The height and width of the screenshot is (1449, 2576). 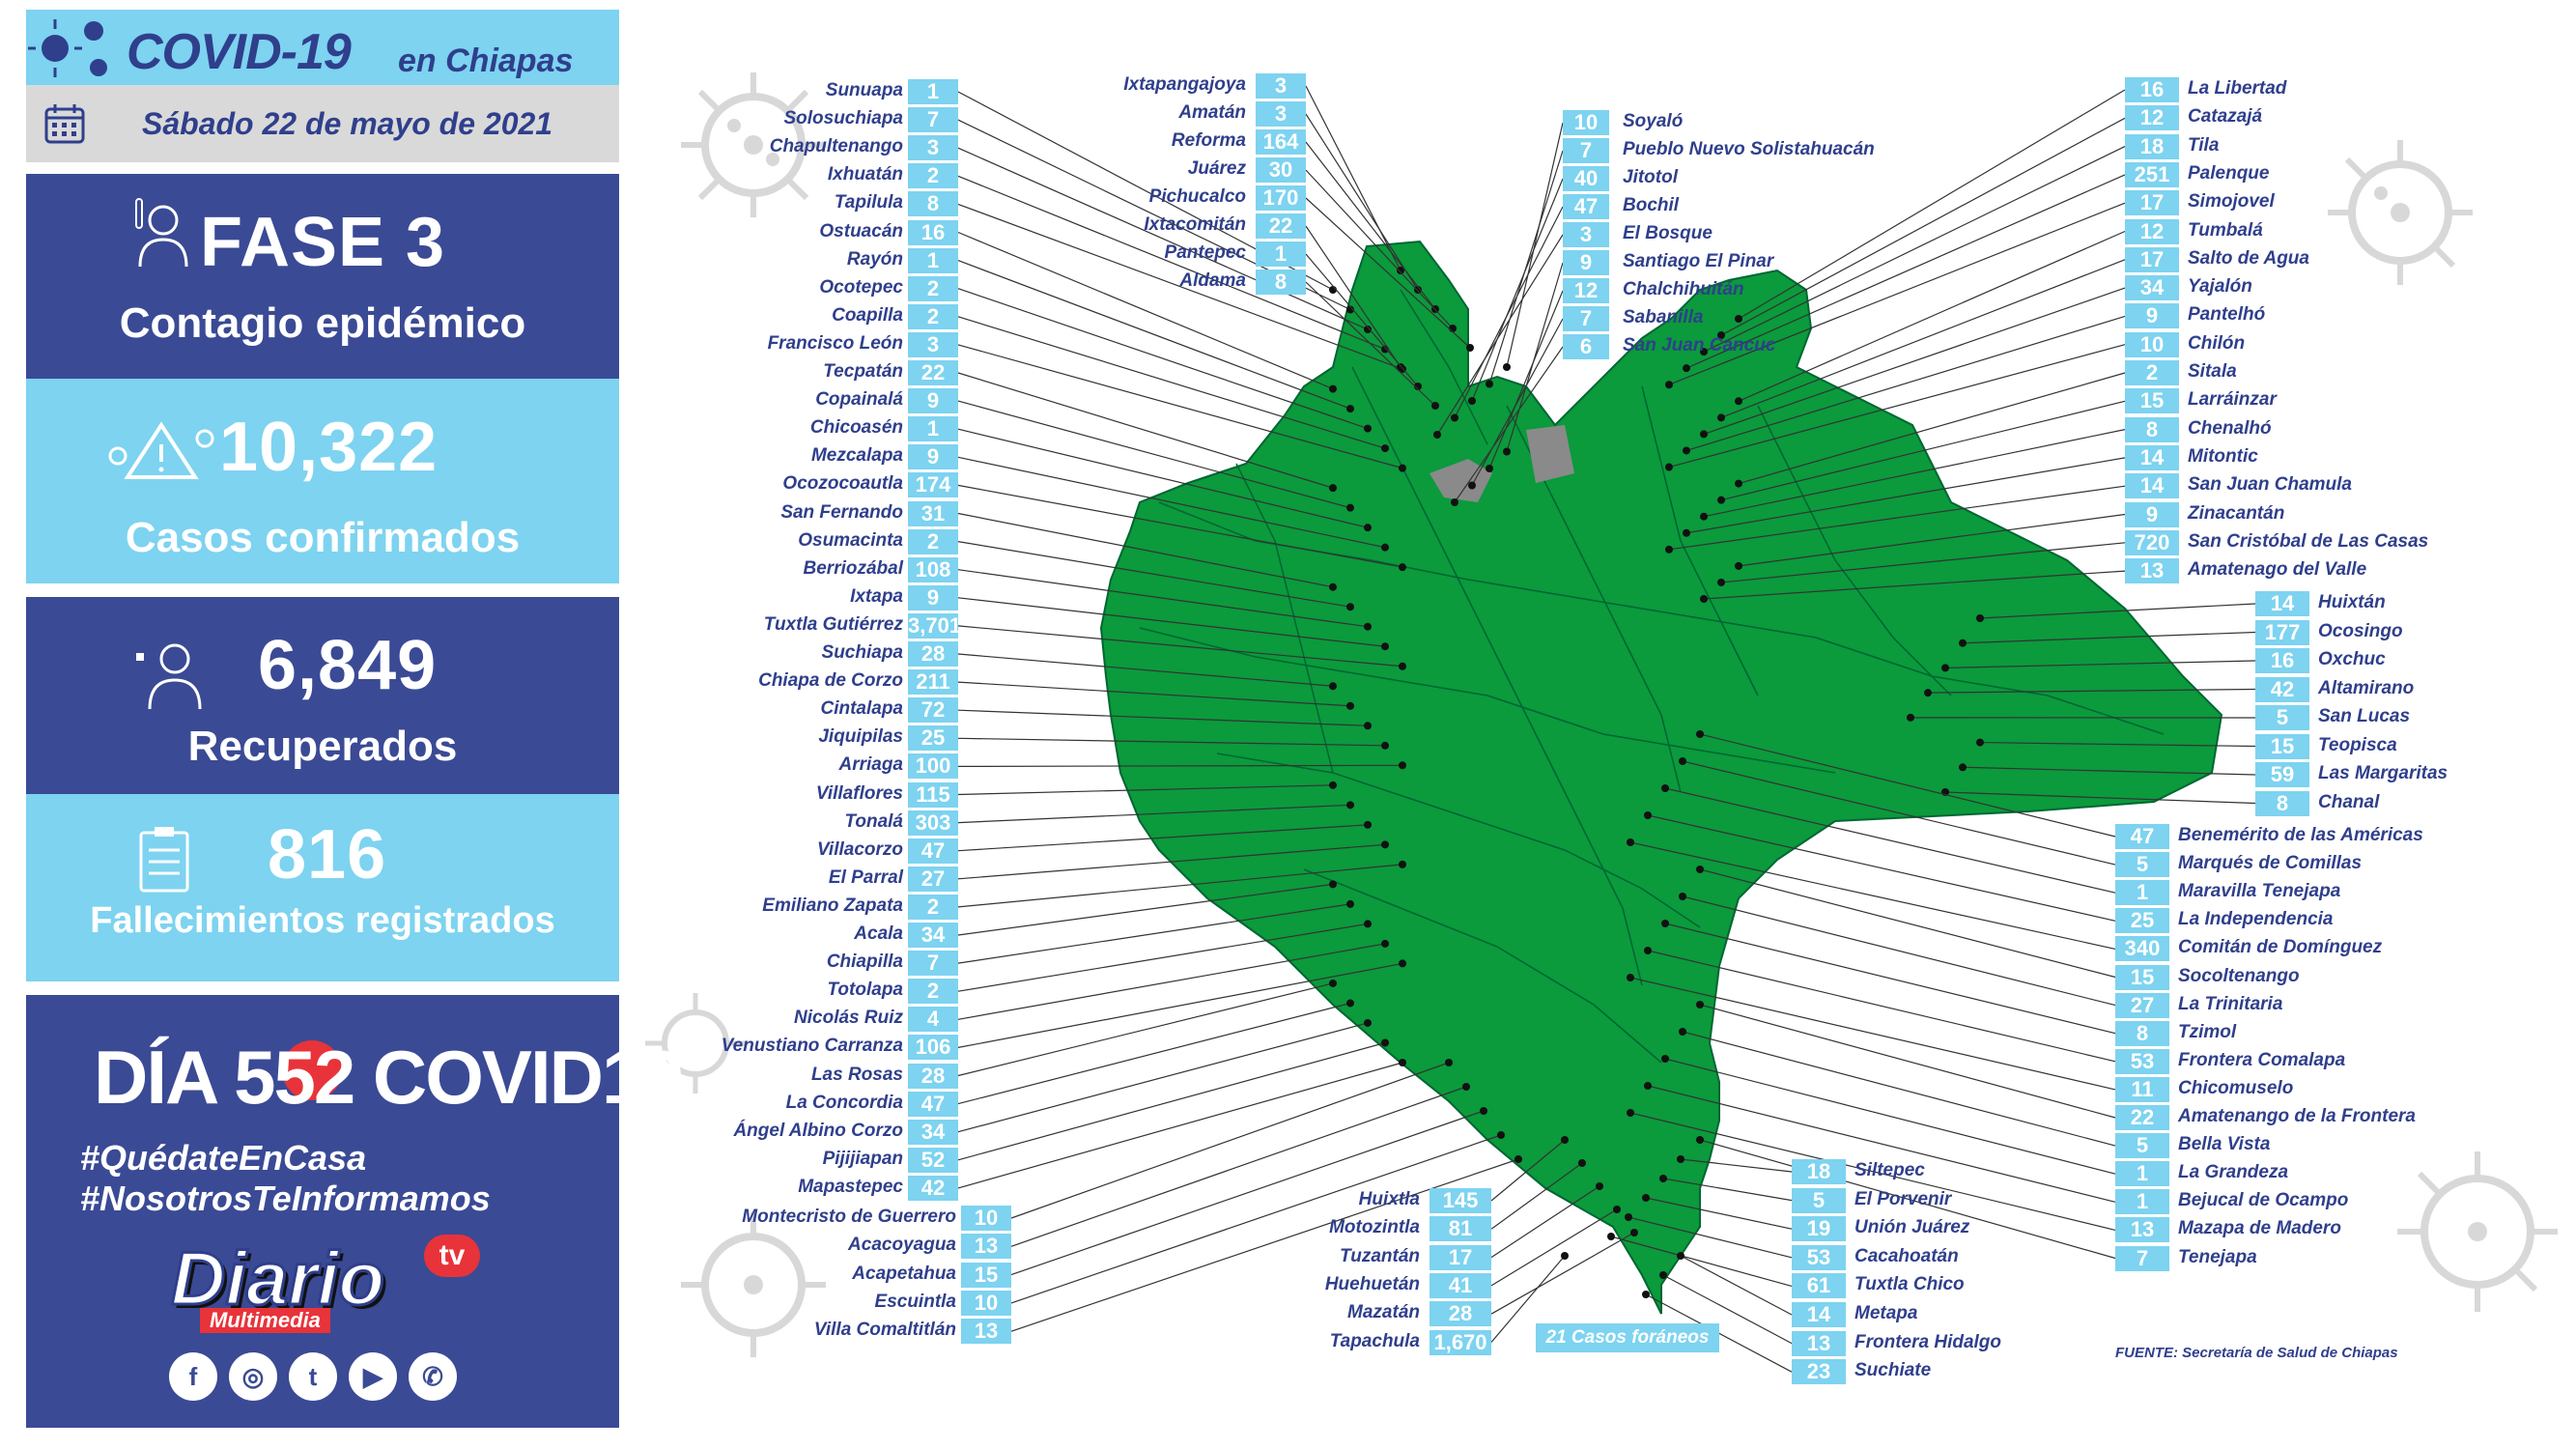 I want to click on municipality-name: Oxchuc, so click(x=2352, y=659).